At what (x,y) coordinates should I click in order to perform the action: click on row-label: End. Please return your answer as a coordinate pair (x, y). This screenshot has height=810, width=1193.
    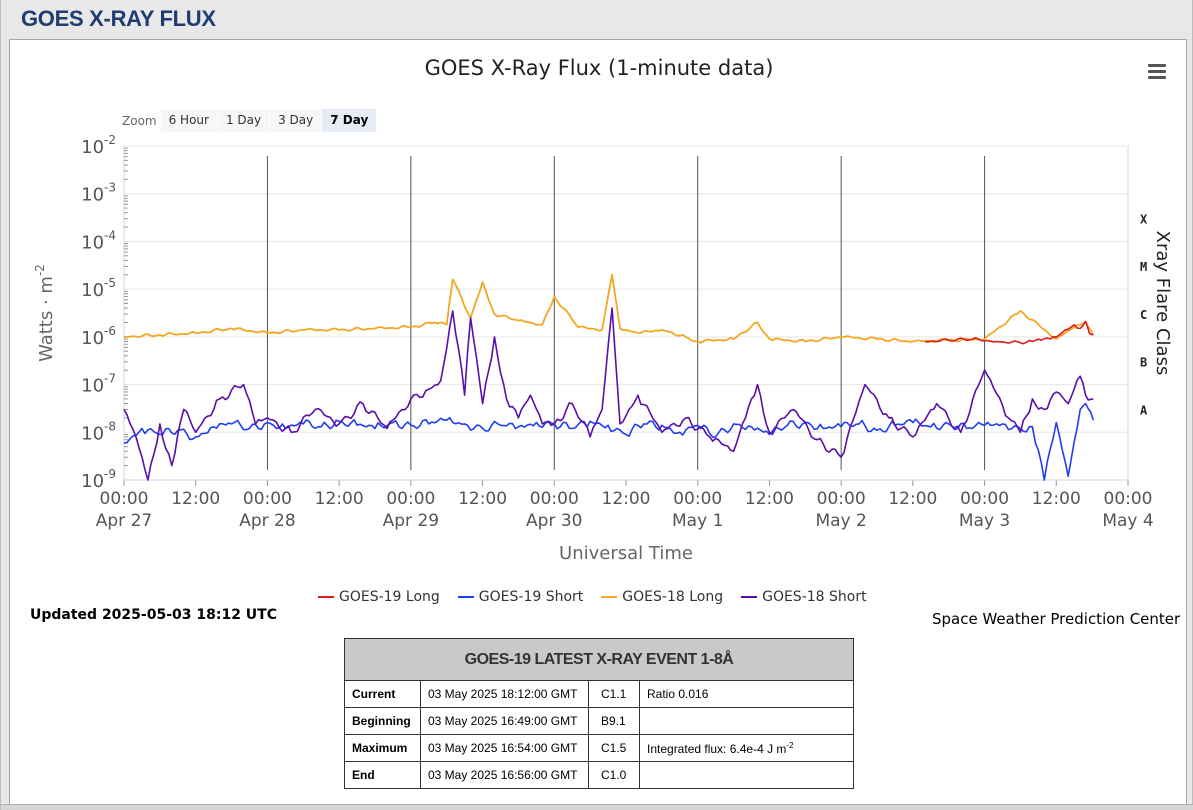
    Looking at the image, I should click on (382, 775).